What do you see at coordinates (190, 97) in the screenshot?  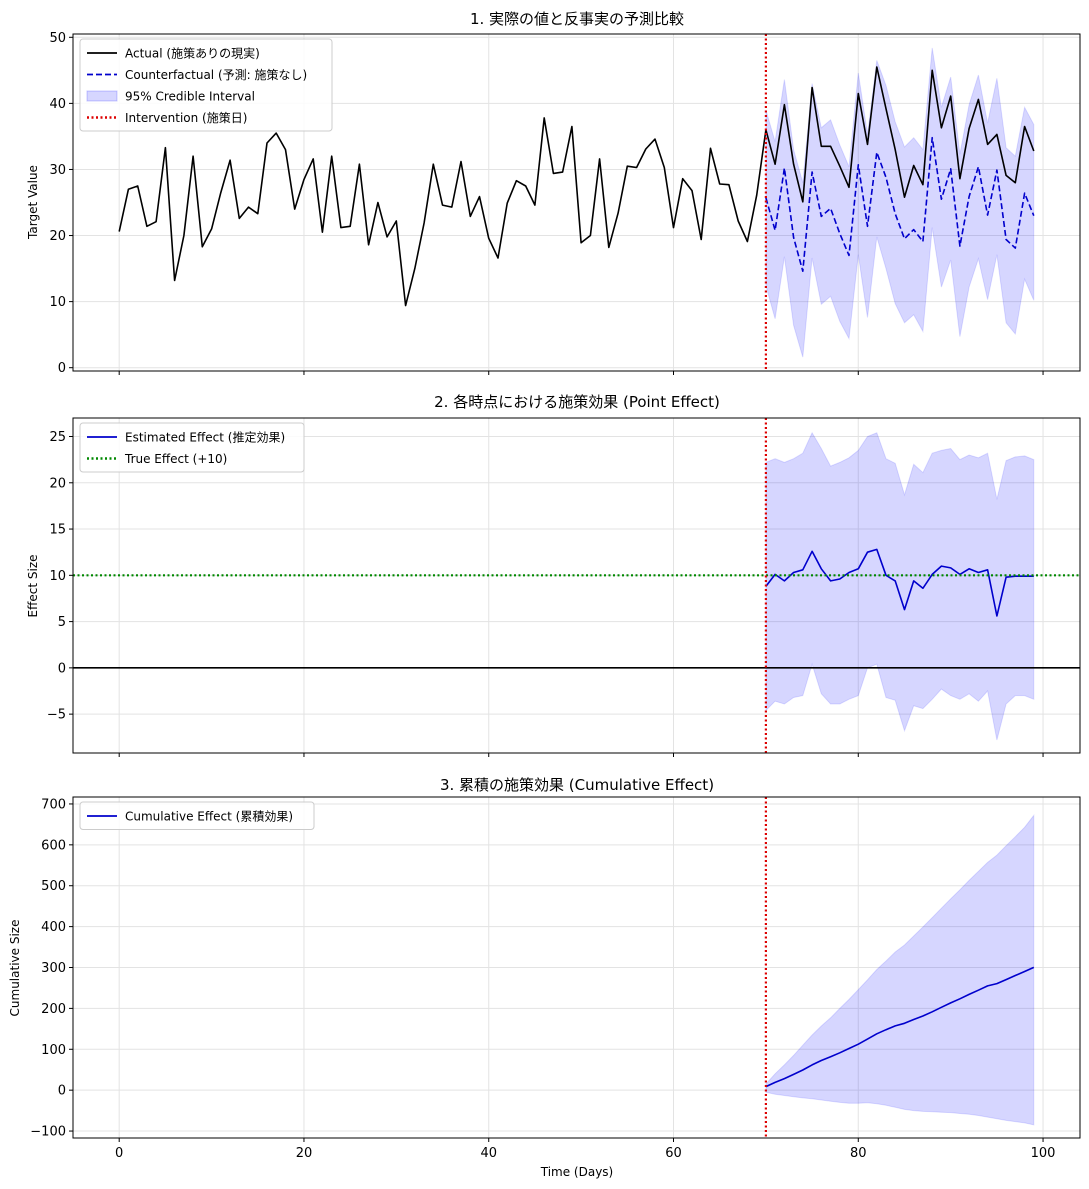 I see `legend-label: 95% Credible Interval` at bounding box center [190, 97].